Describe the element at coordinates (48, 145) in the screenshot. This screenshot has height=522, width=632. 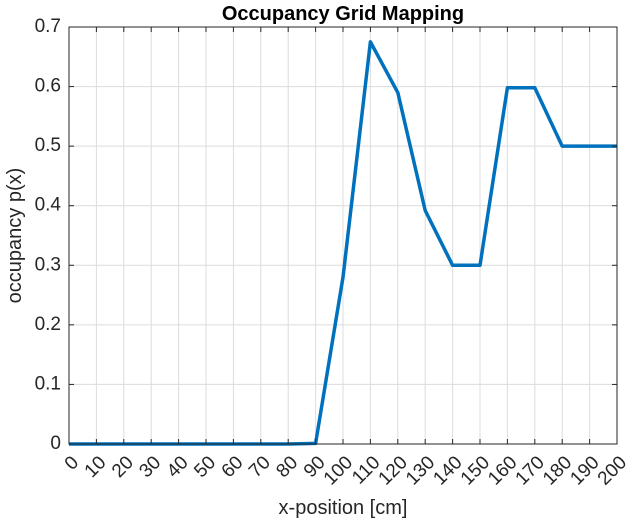
I see `y-tick-label: 0.5` at that location.